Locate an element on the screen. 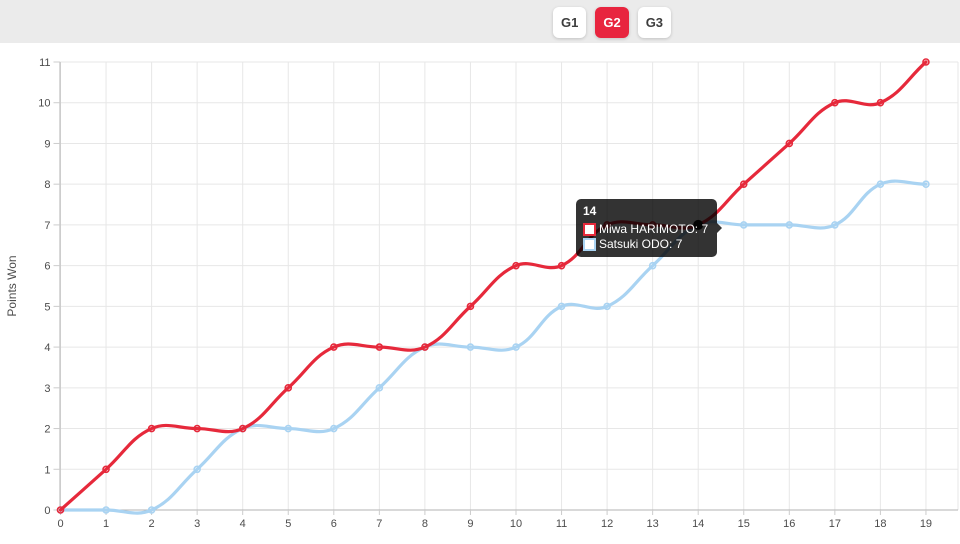 The width and height of the screenshot is (960, 544). tooltip-caret is located at coordinates (720, 228).